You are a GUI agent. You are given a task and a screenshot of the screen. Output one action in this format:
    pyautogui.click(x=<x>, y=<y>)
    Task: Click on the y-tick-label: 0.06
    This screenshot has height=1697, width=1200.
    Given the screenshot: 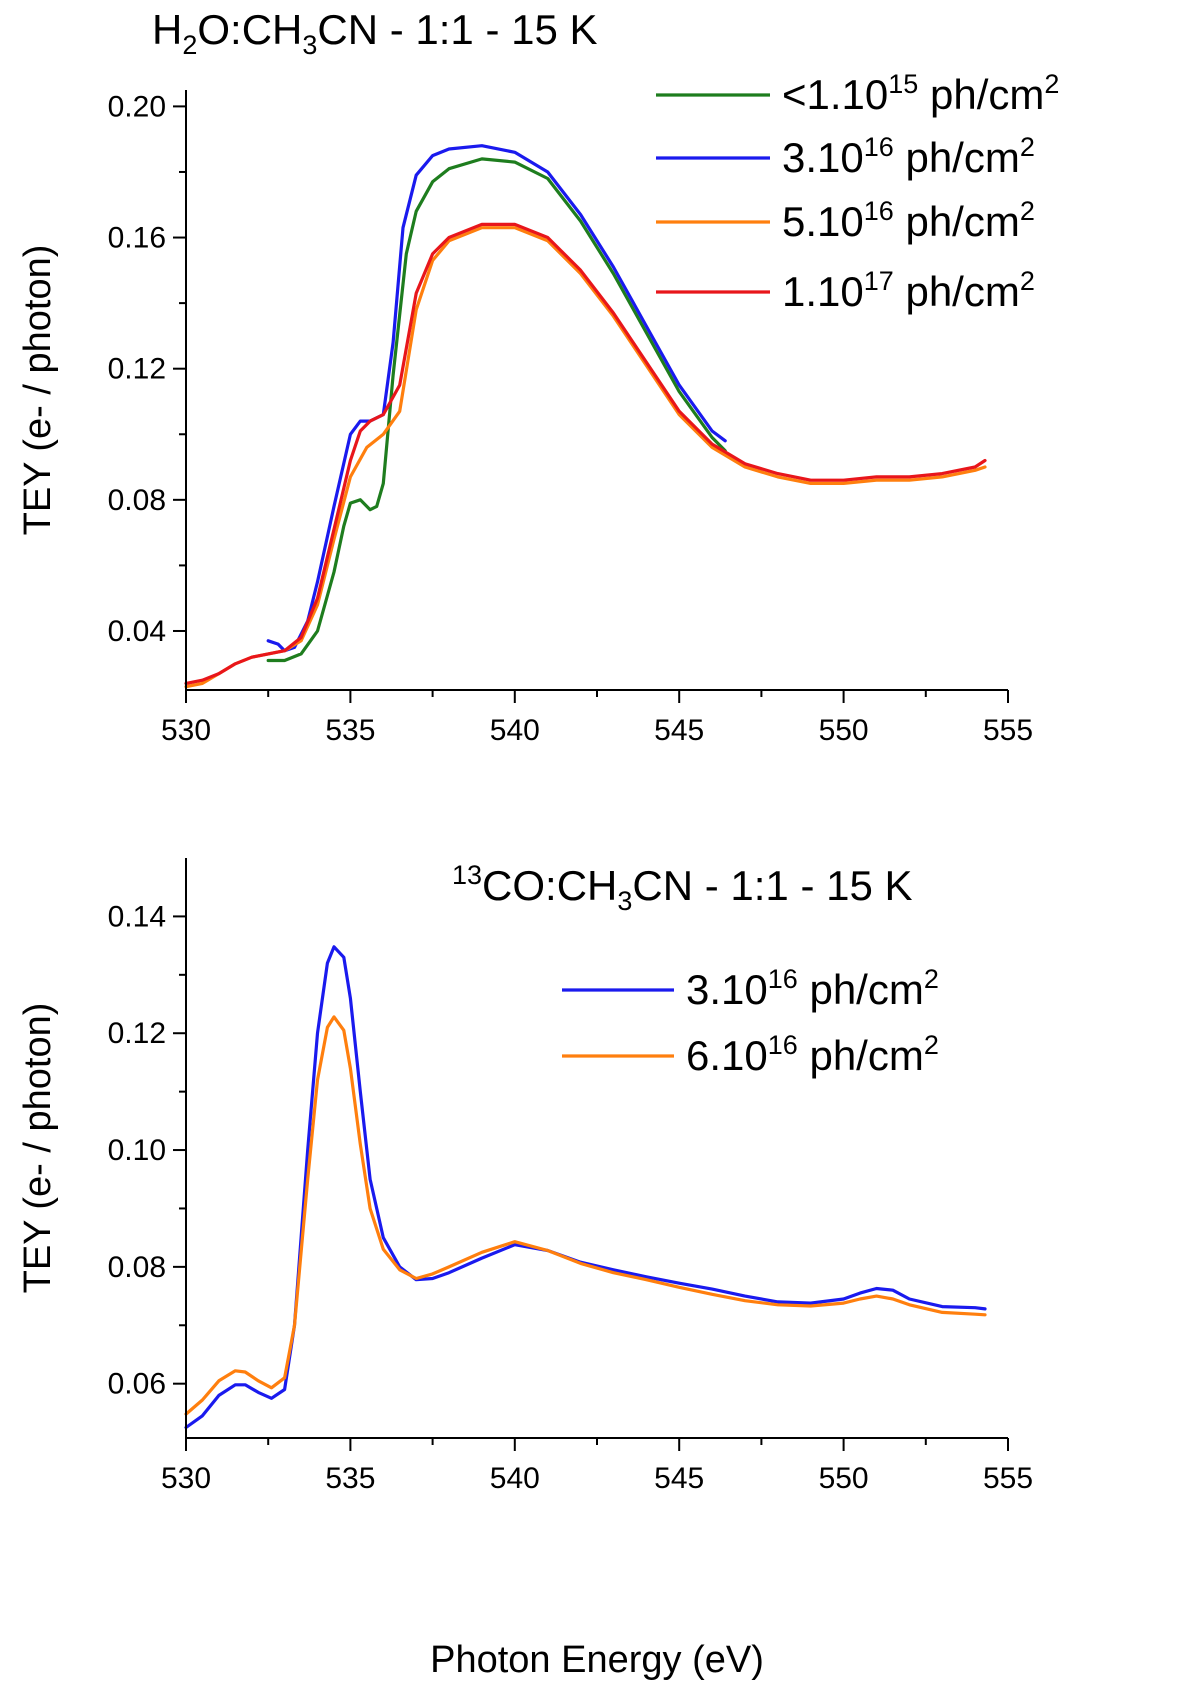 What is the action you would take?
    pyautogui.click(x=137, y=1384)
    